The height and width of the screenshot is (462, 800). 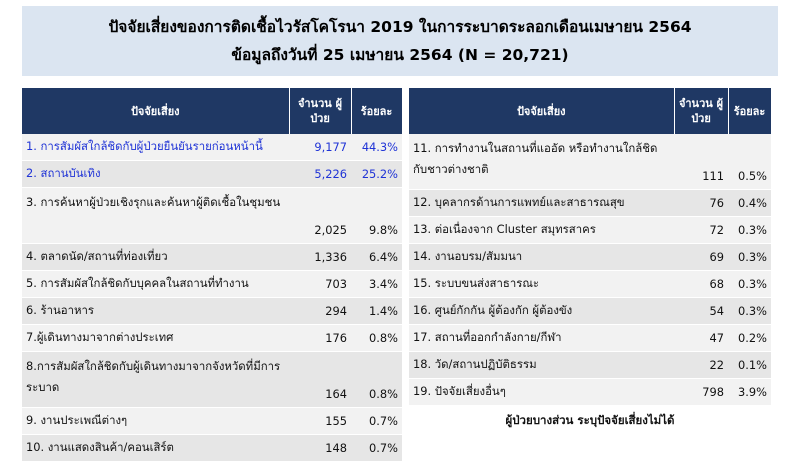 I want to click on count-cell: 72, so click(x=701, y=230).